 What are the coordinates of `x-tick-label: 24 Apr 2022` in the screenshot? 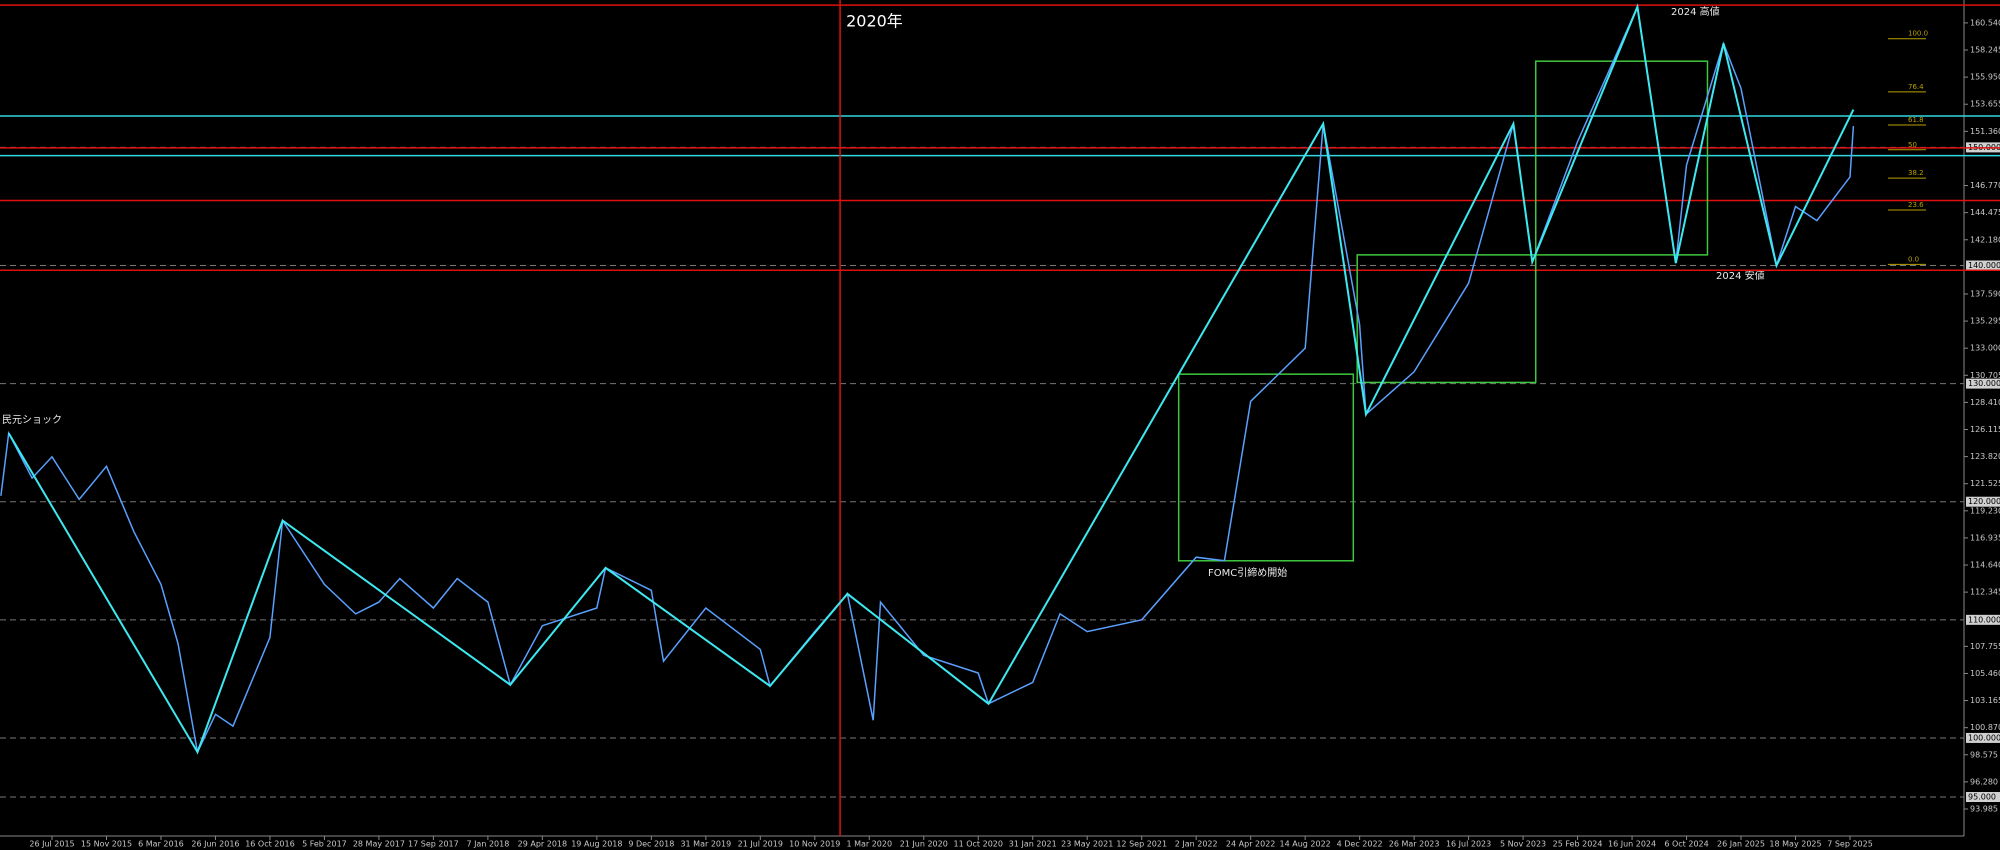 It's located at (1250, 844).